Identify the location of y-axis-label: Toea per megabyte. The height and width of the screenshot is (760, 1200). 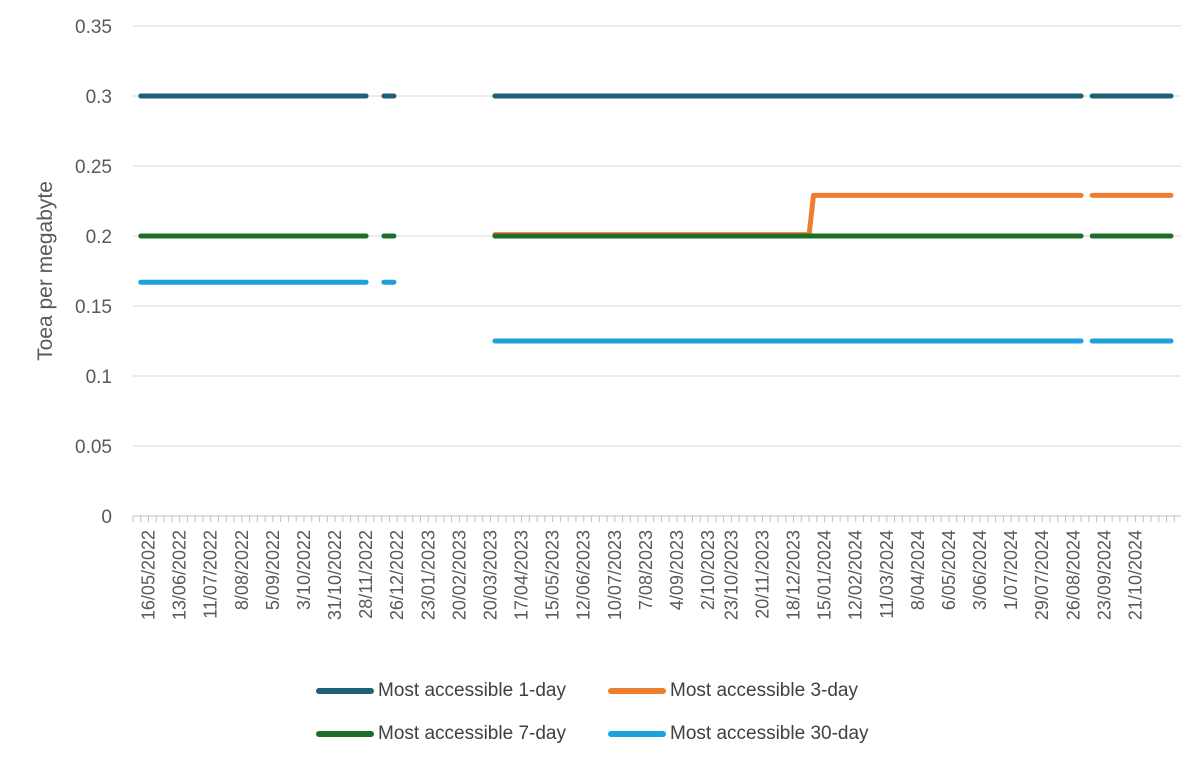
(45, 271).